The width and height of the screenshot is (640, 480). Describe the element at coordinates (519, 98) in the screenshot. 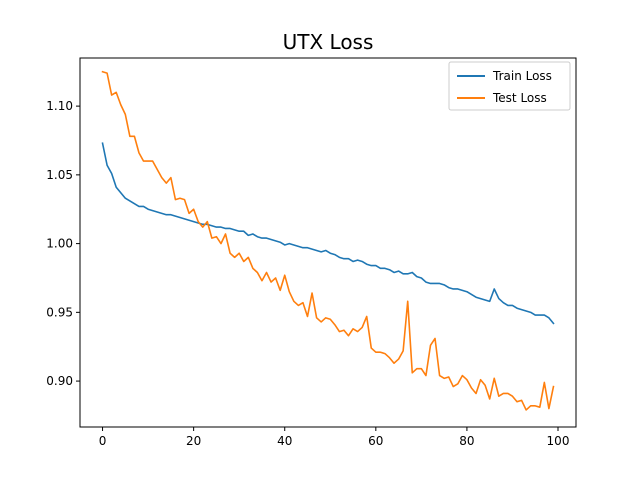

I see `legend-label-test-loss: Test Loss` at that location.